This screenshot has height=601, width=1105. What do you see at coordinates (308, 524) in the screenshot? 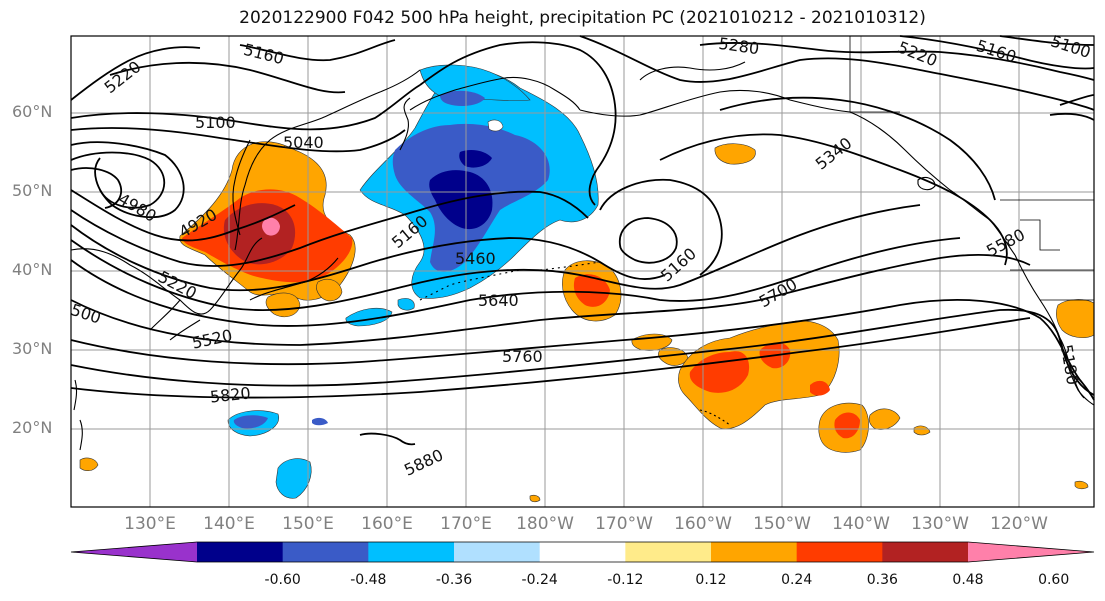
I see `lon-tick-label: 150°E` at bounding box center [308, 524].